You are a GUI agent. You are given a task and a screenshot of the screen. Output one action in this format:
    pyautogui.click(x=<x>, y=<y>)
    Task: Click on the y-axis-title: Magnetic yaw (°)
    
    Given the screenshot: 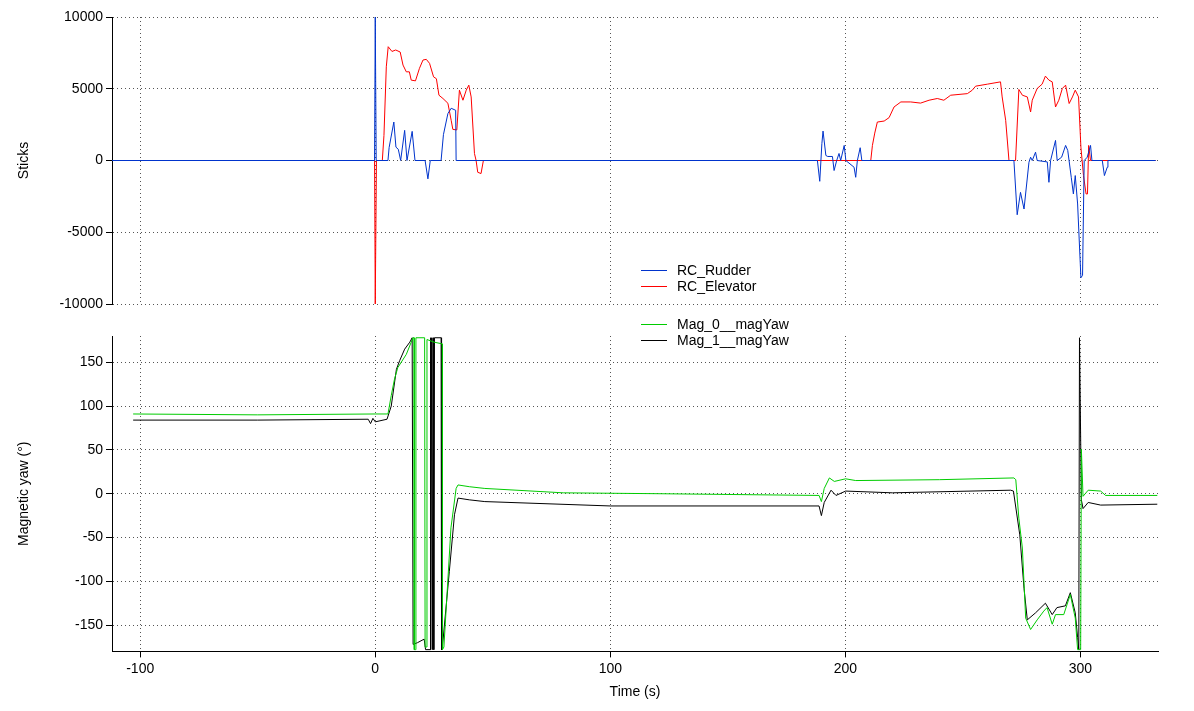 What is the action you would take?
    pyautogui.click(x=23, y=493)
    